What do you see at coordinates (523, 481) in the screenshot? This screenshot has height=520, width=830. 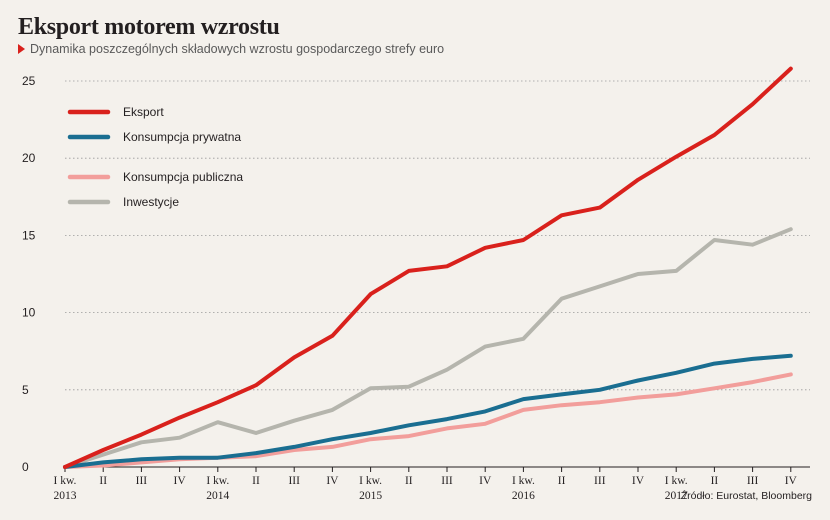 I see `x-tick-label-12: I kw.` at bounding box center [523, 481].